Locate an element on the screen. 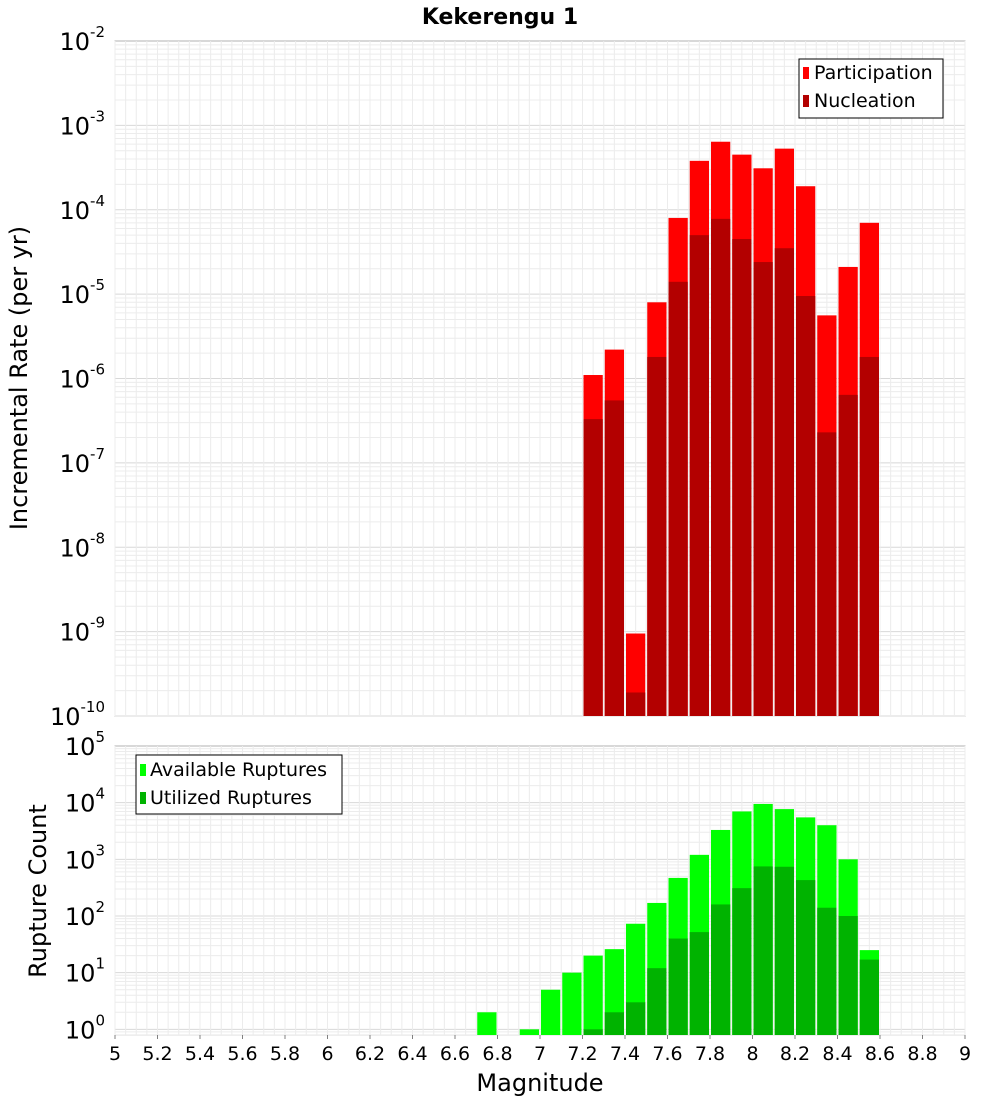 Image resolution: width=1000 pixels, height=1100 pixels. y-tick-label: 10⁻³ is located at coordinates (82, 123).